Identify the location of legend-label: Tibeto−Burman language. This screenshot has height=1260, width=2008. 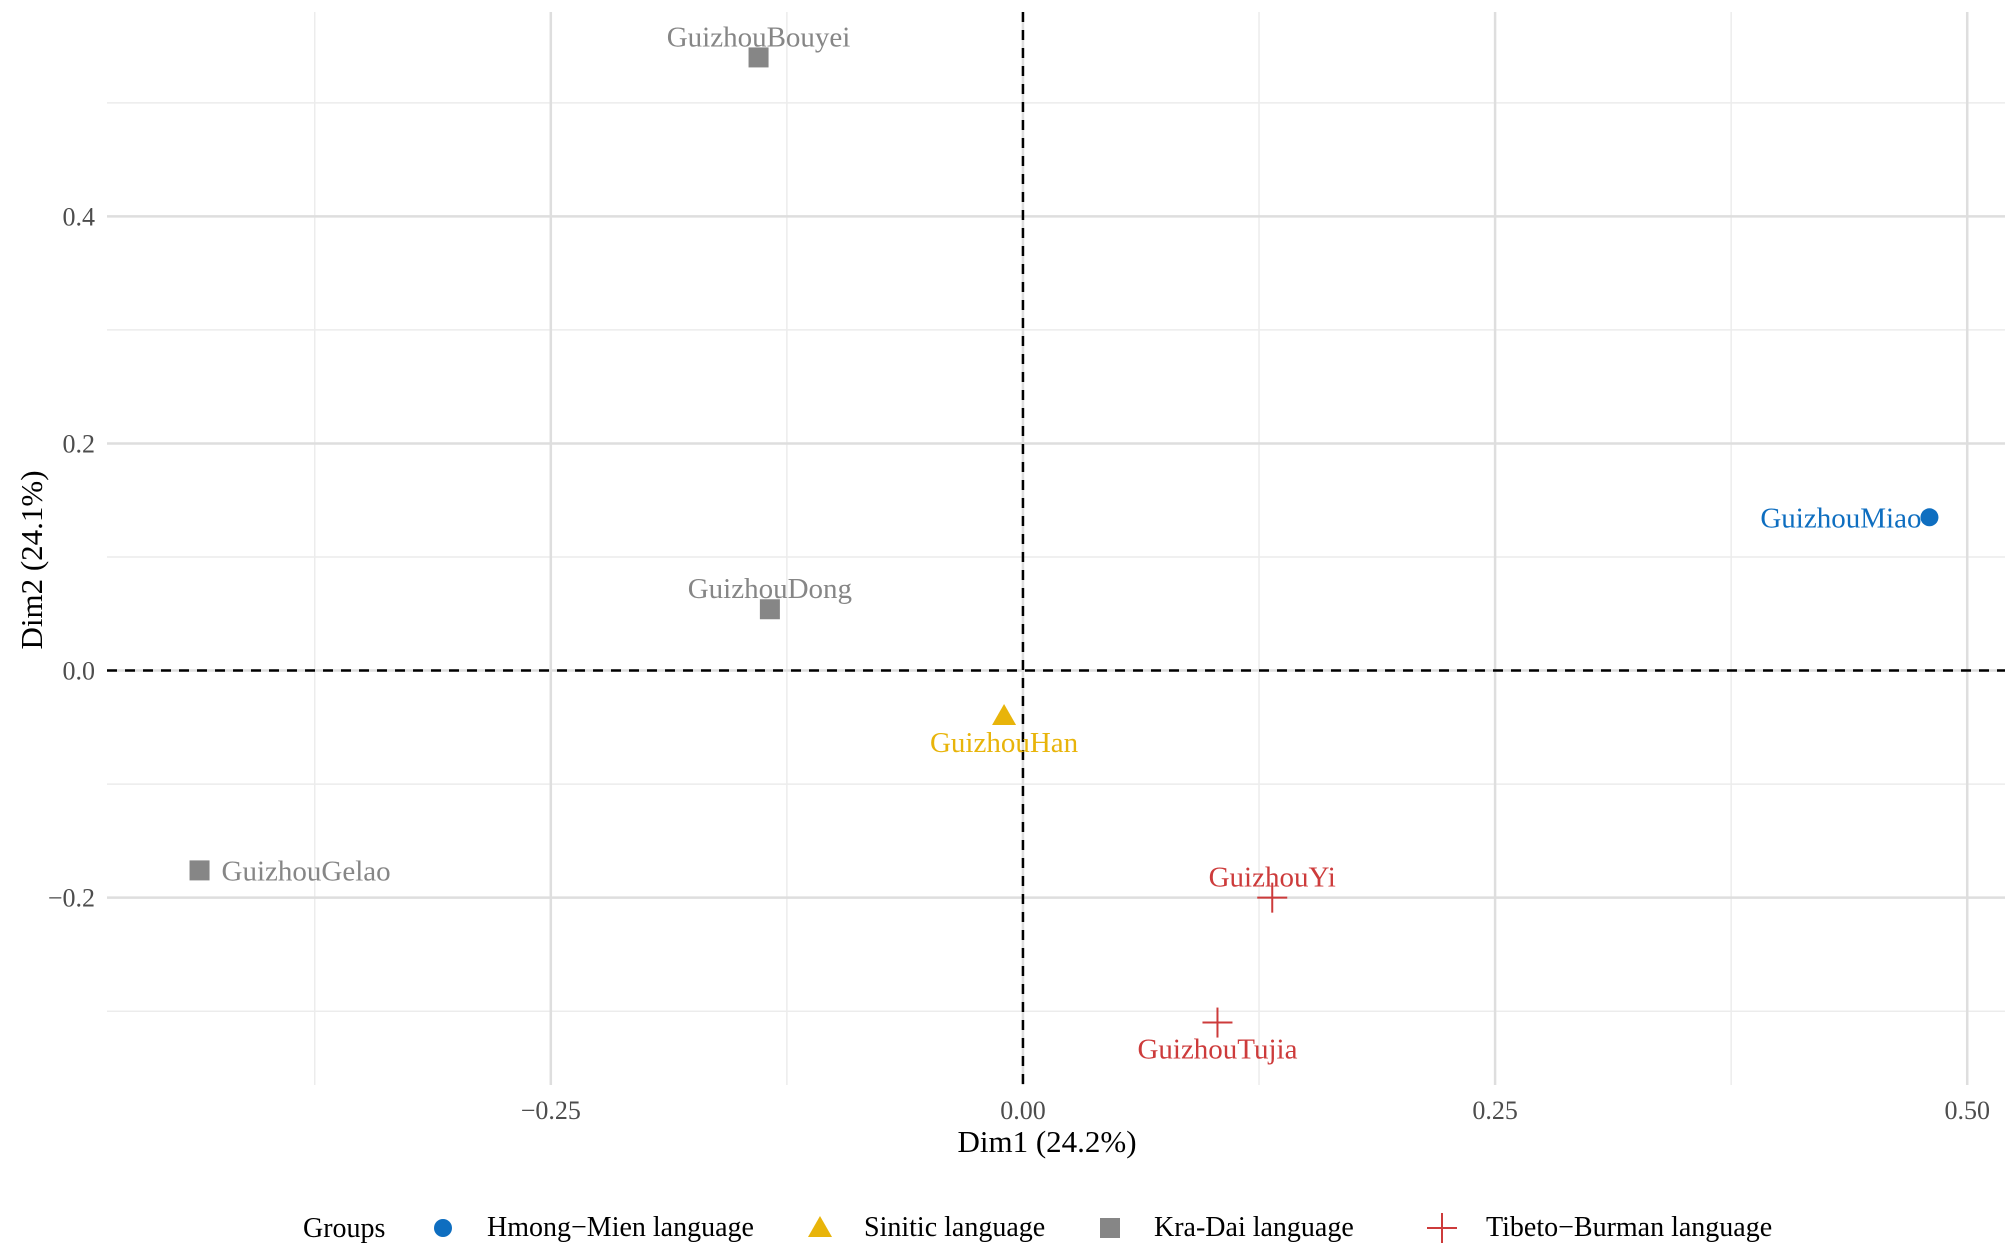
(1629, 1227).